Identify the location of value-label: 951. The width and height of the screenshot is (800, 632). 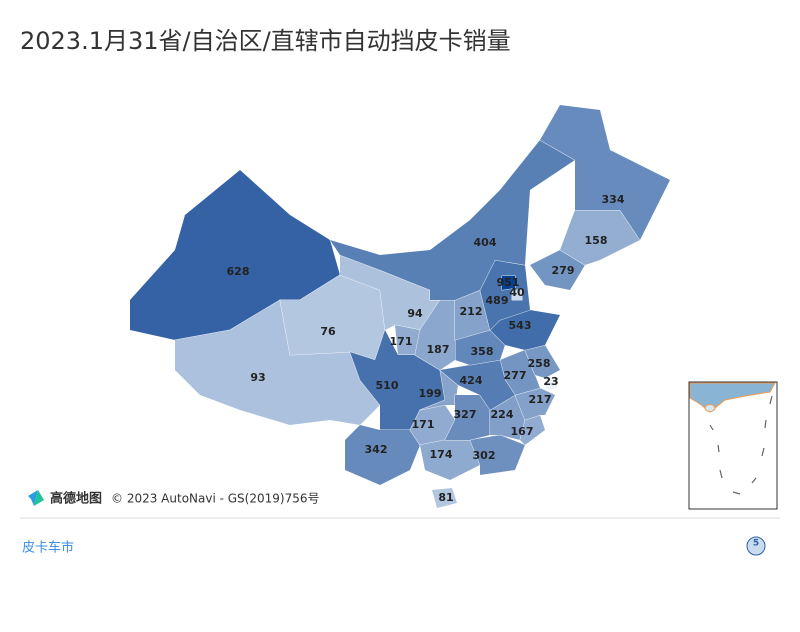
(508, 282).